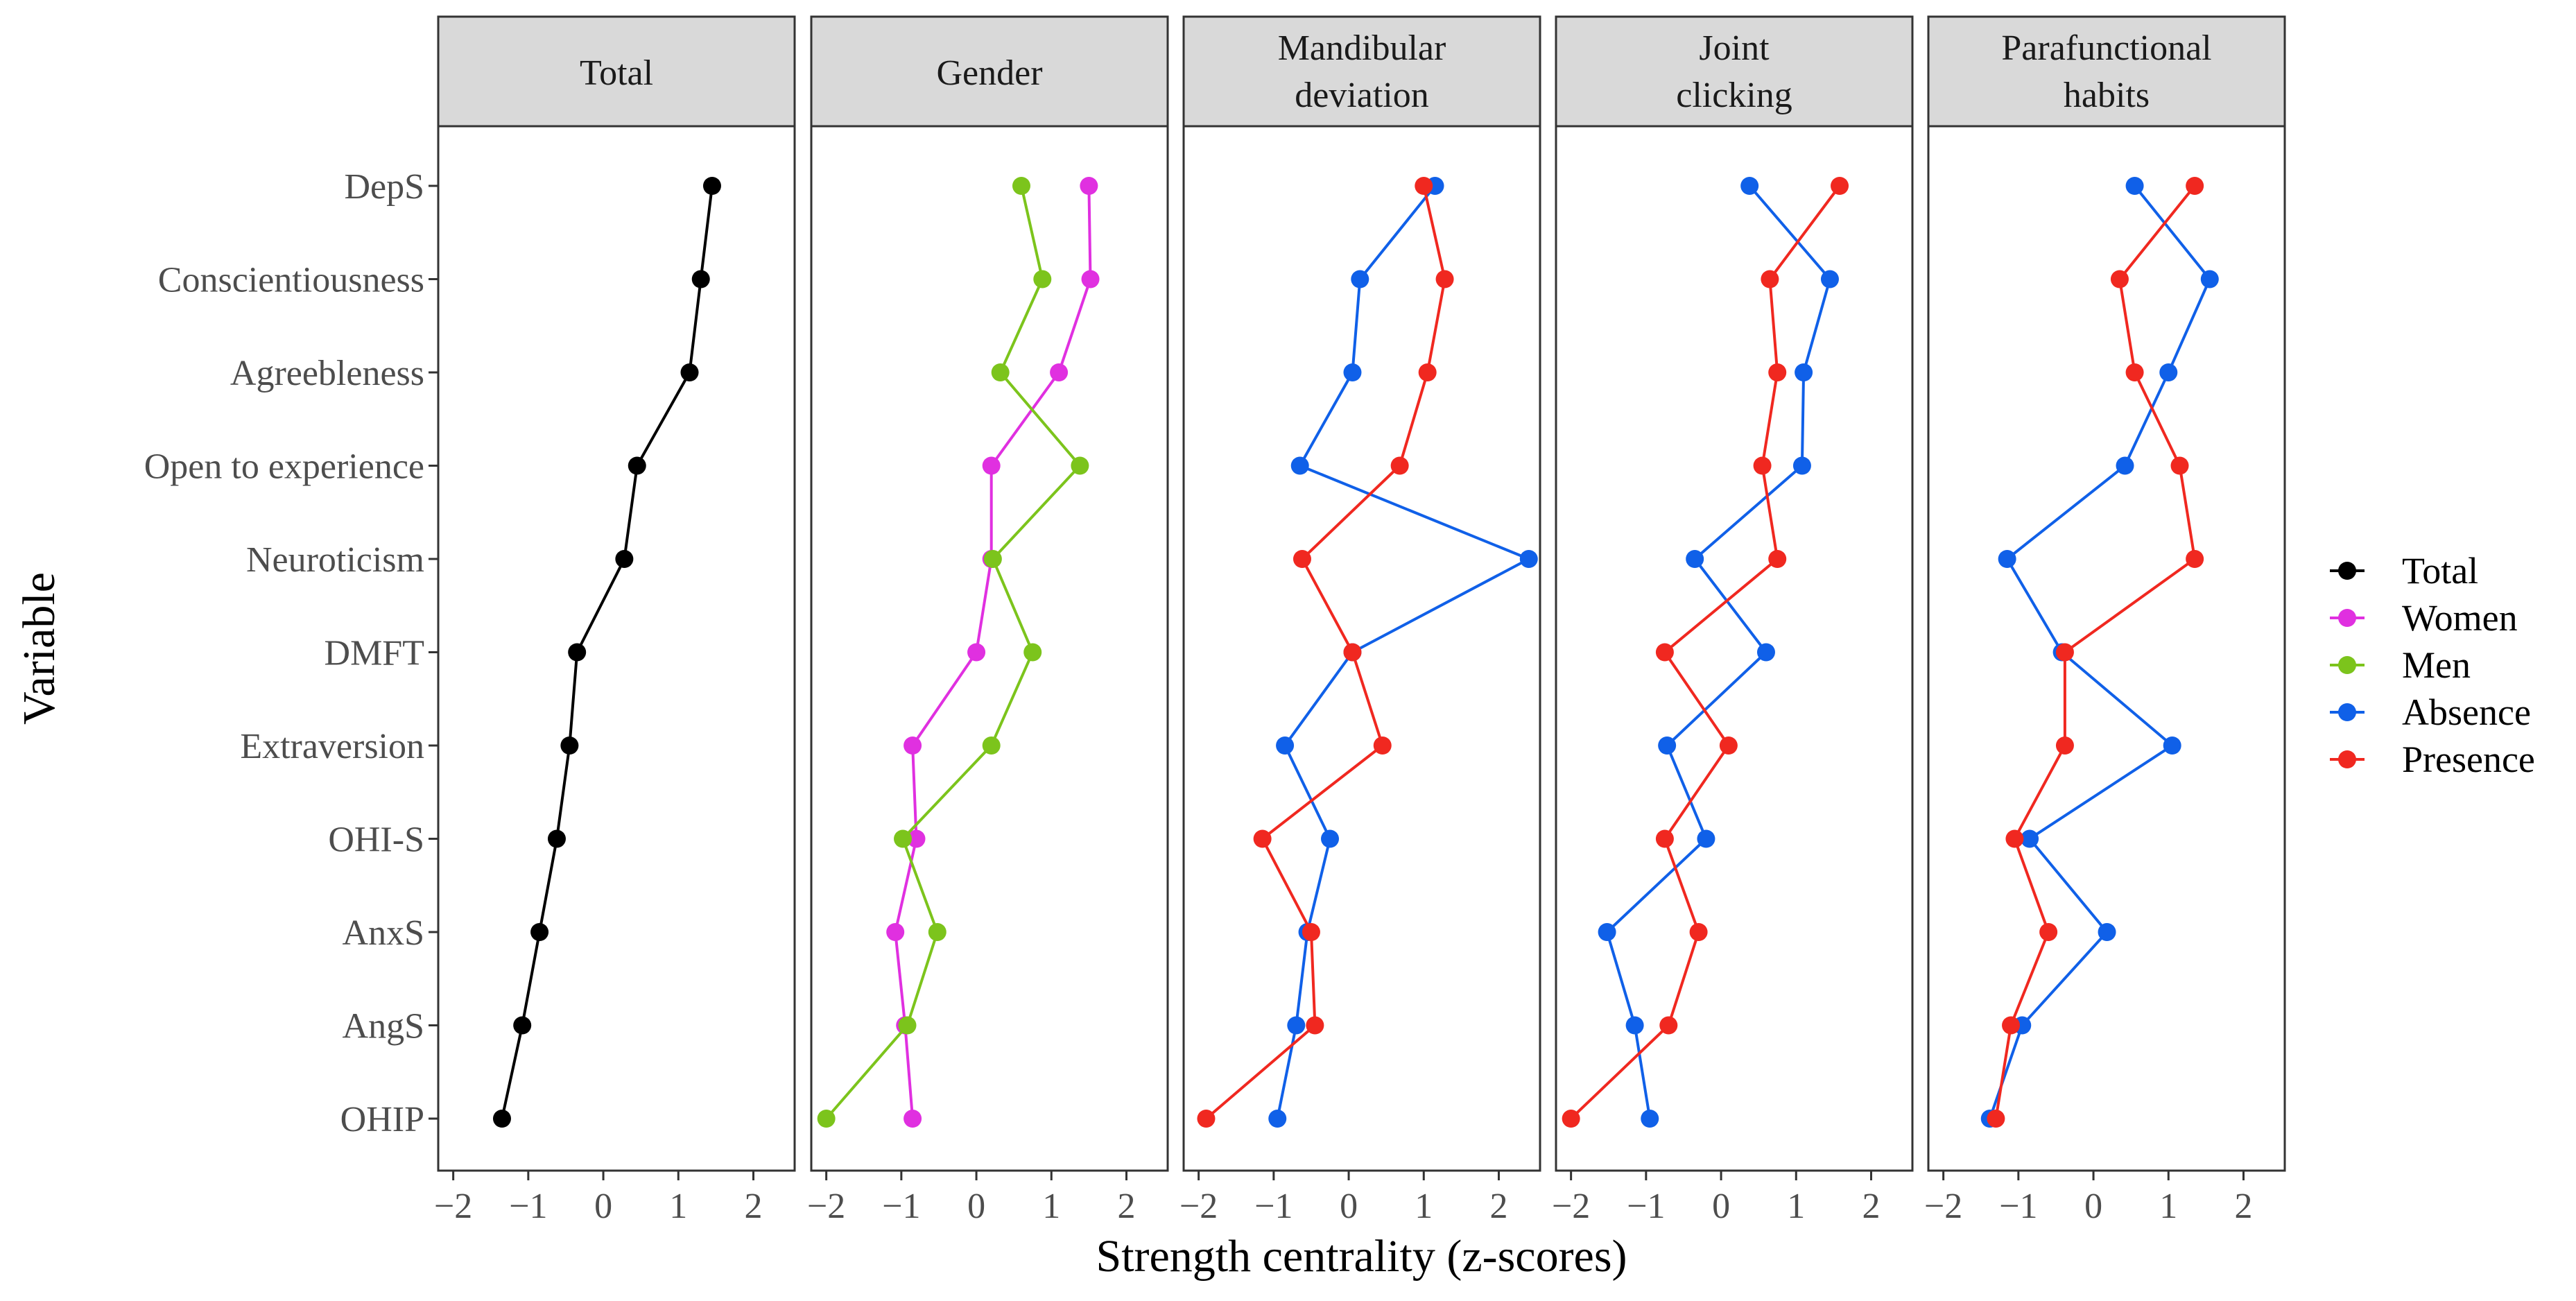 The image size is (2576, 1301). I want to click on x-axis-title: Strength centrality (z-scores), so click(1361, 1256).